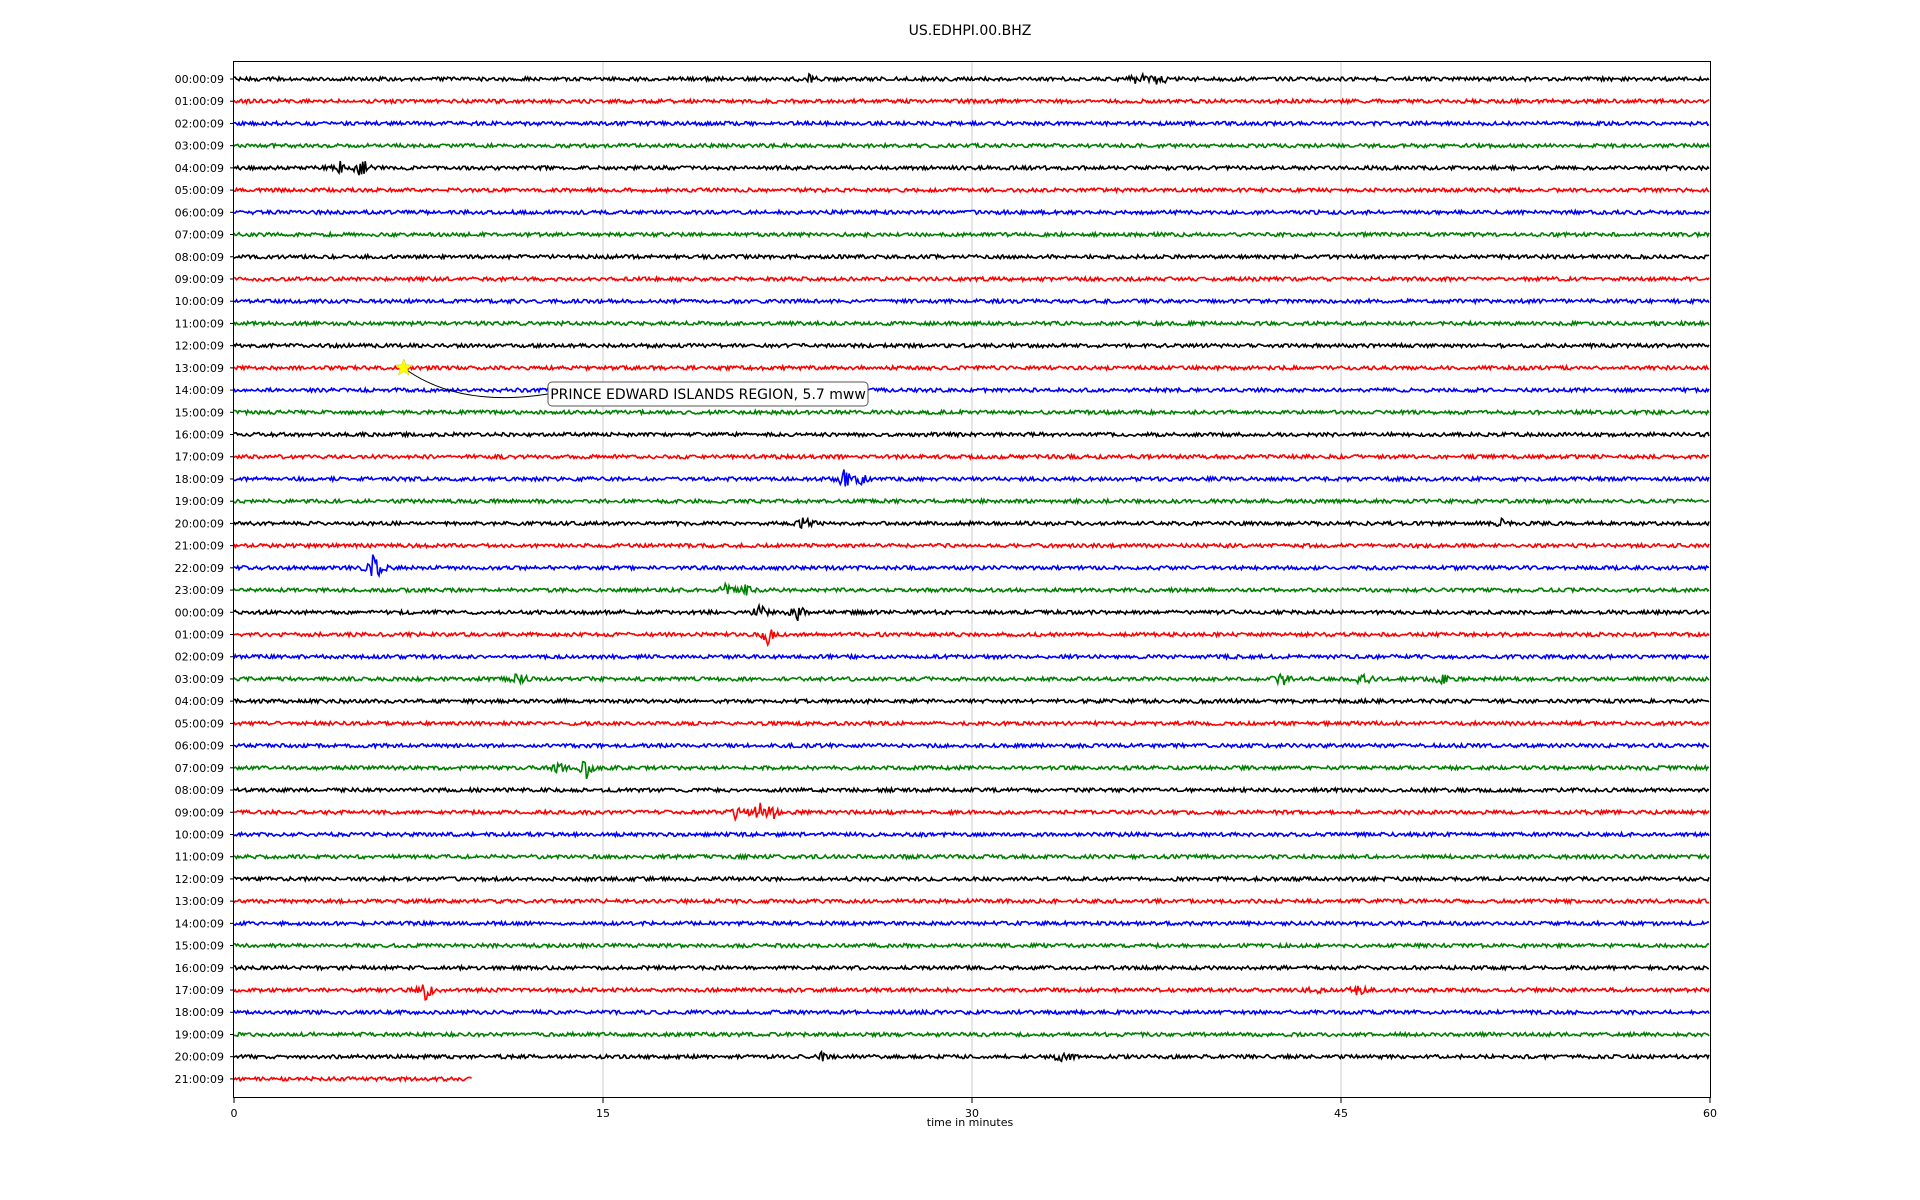  What do you see at coordinates (199, 590) in the screenshot?
I see `y-tick-label: 23:00:09` at bounding box center [199, 590].